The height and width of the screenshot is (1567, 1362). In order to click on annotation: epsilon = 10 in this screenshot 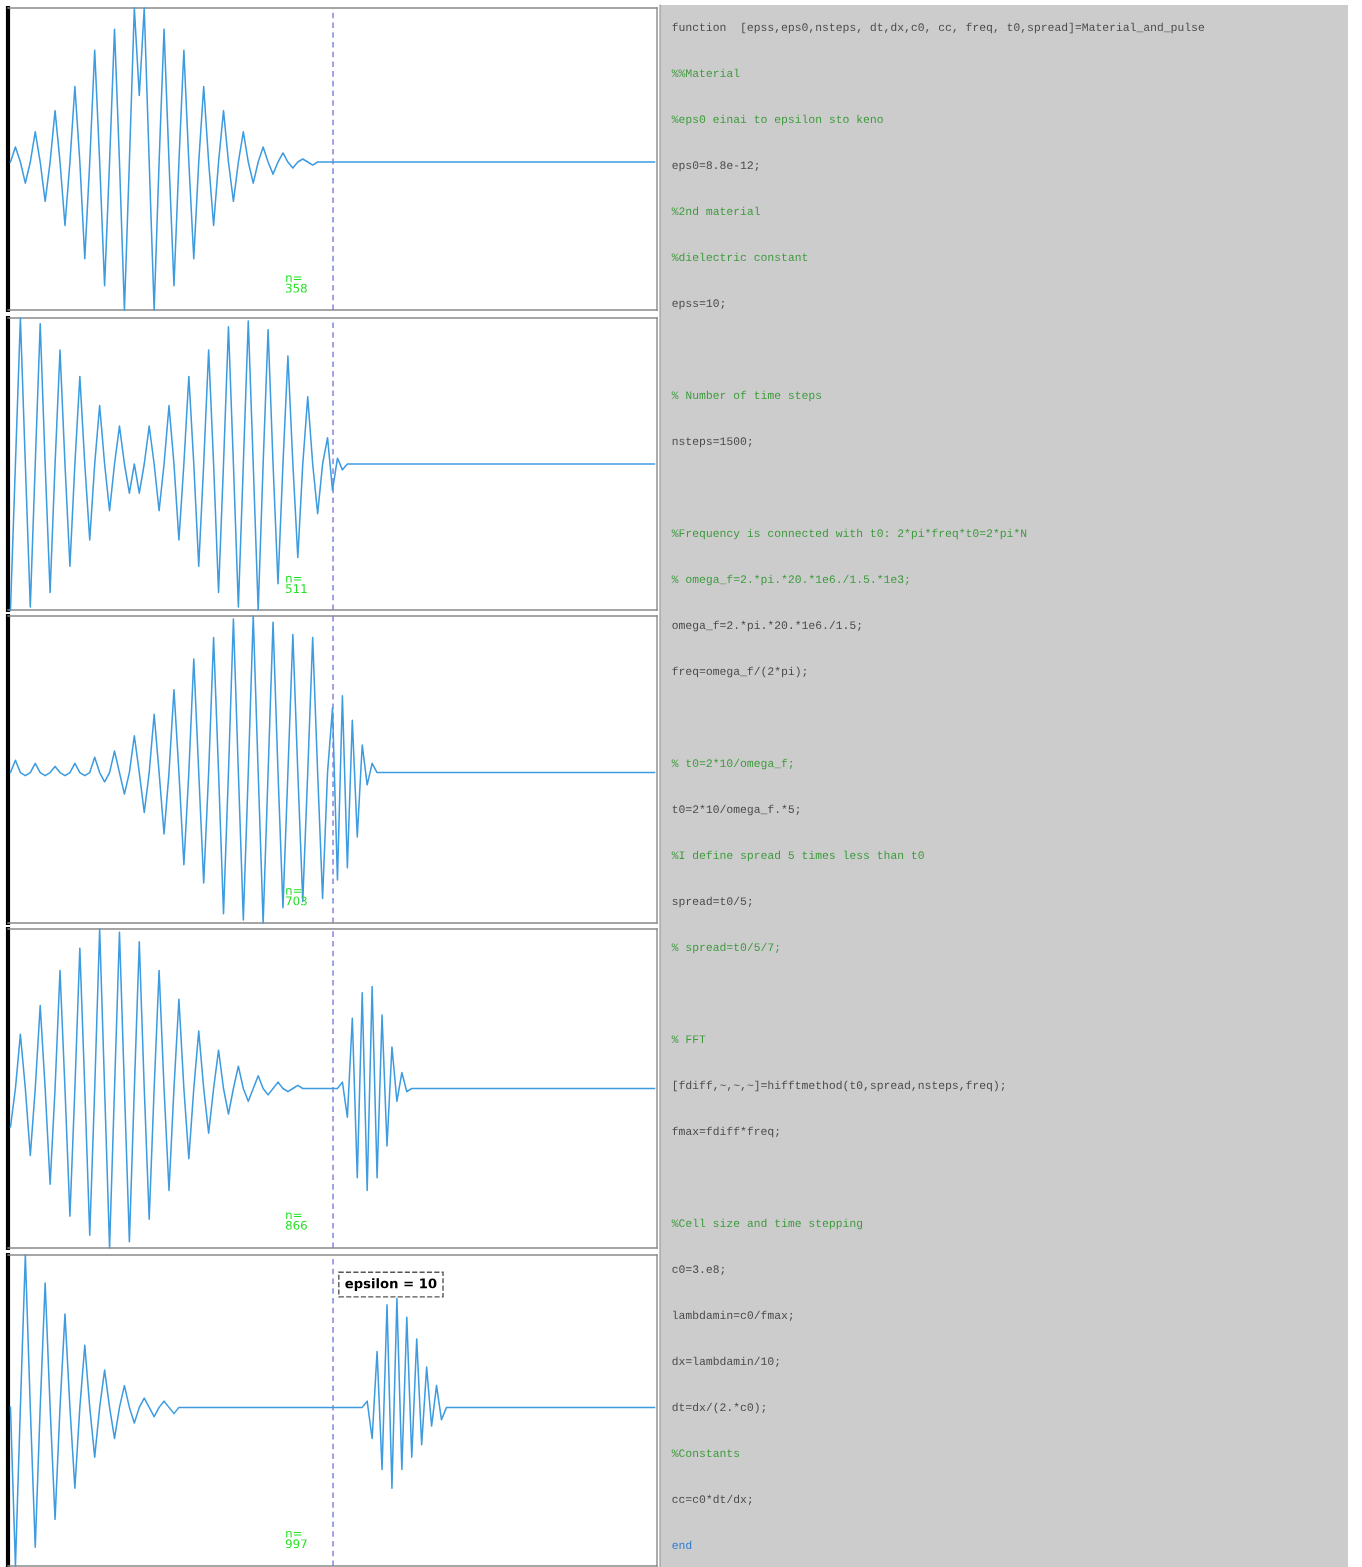, I will do `click(391, 1284)`.